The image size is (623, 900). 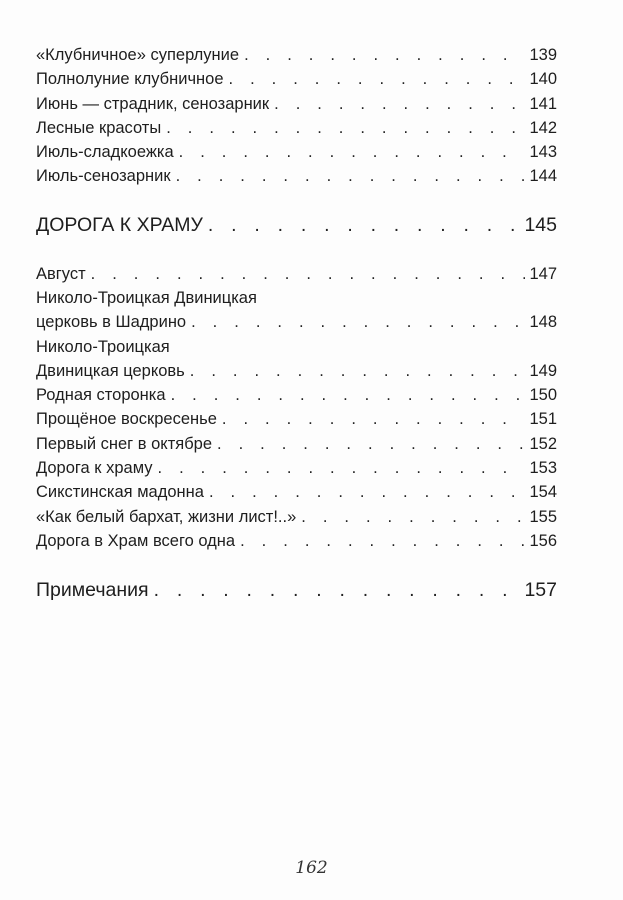 I want to click on entry-title: «Как белый бархат, жизни лист!..», so click(x=166, y=516).